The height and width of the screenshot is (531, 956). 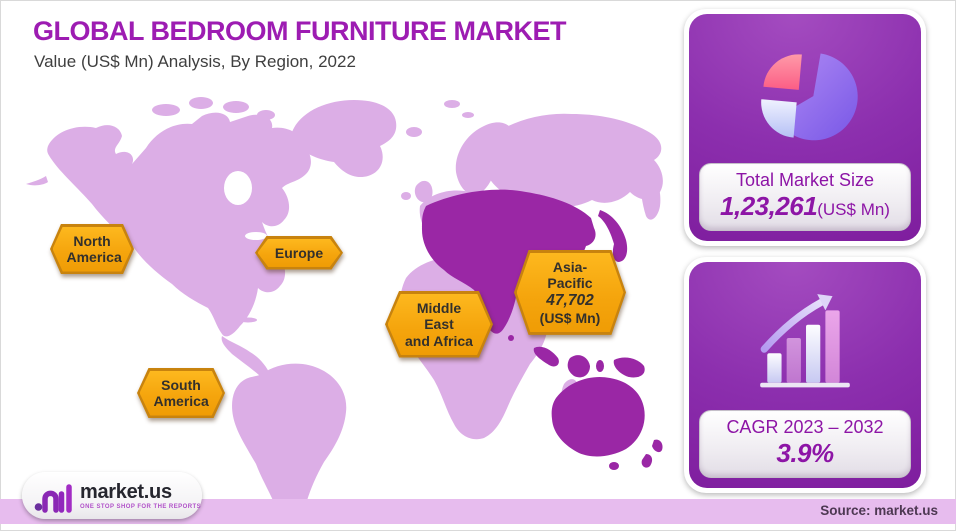 I want to click on cagr-stat-box: CAGR 2023 – 2032 3.9%, so click(x=805, y=444).